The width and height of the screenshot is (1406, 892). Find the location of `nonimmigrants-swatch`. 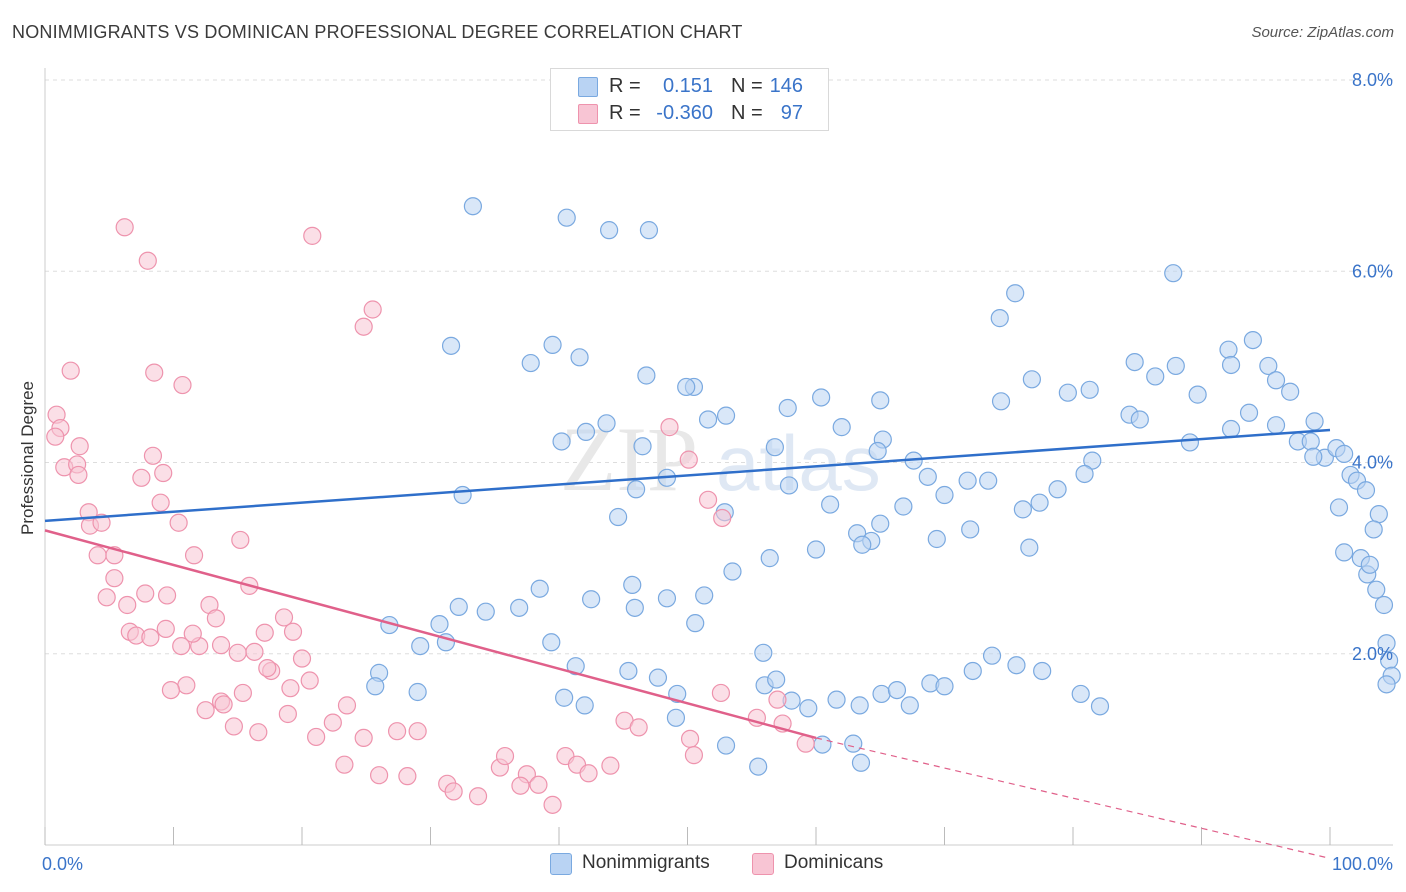

nonimmigrants-swatch is located at coordinates (561, 864).